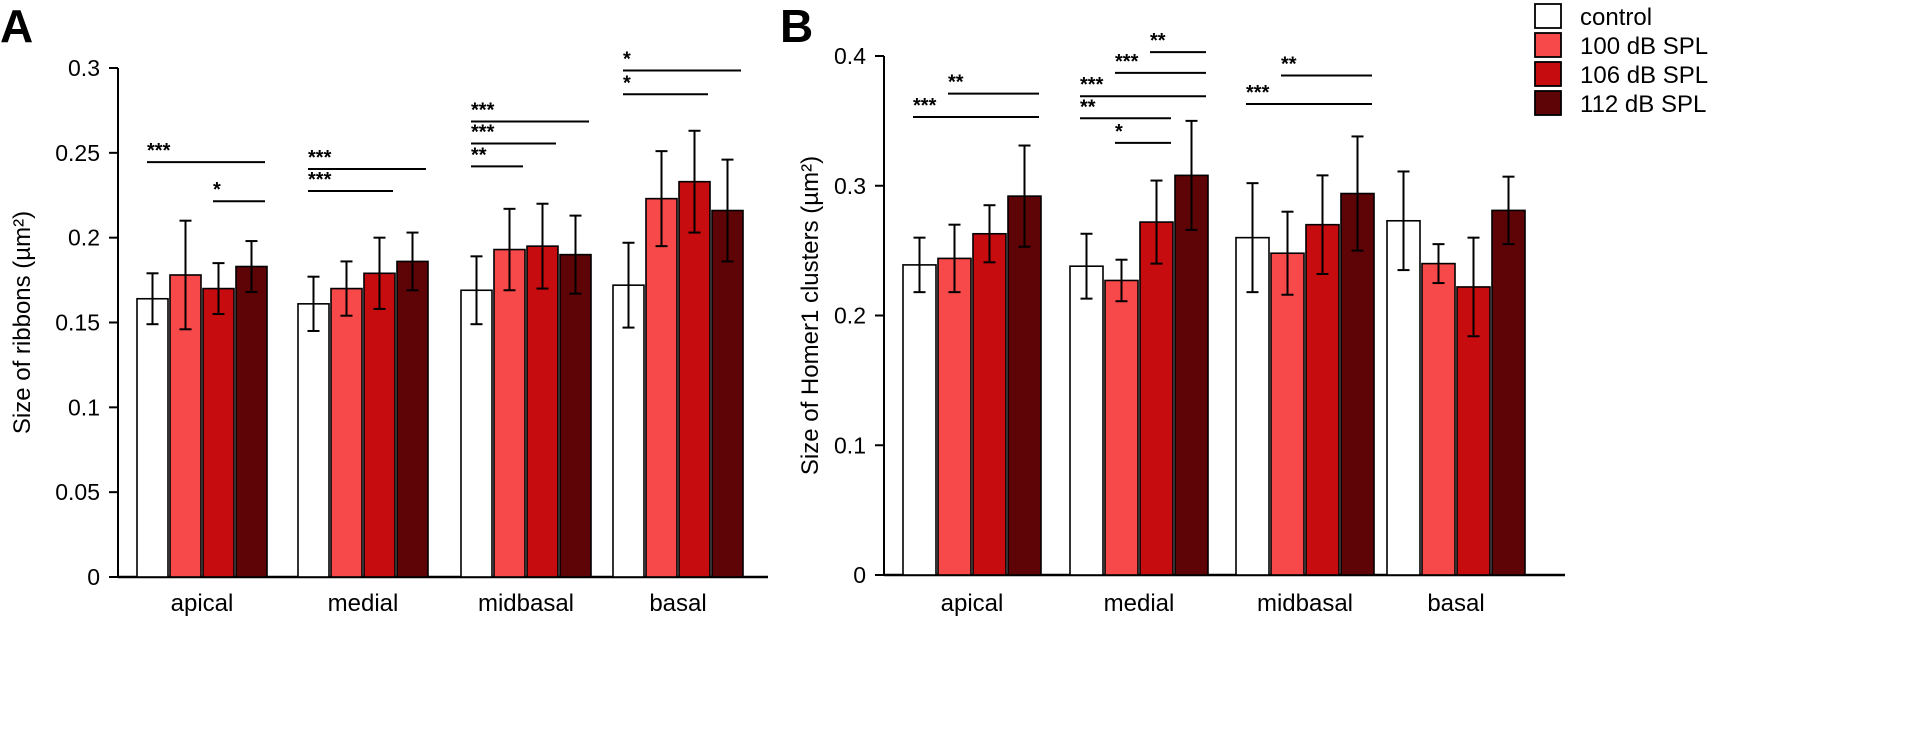  Describe the element at coordinates (1305, 603) in the screenshot. I see `panel-b-category-label: midbasal` at that location.